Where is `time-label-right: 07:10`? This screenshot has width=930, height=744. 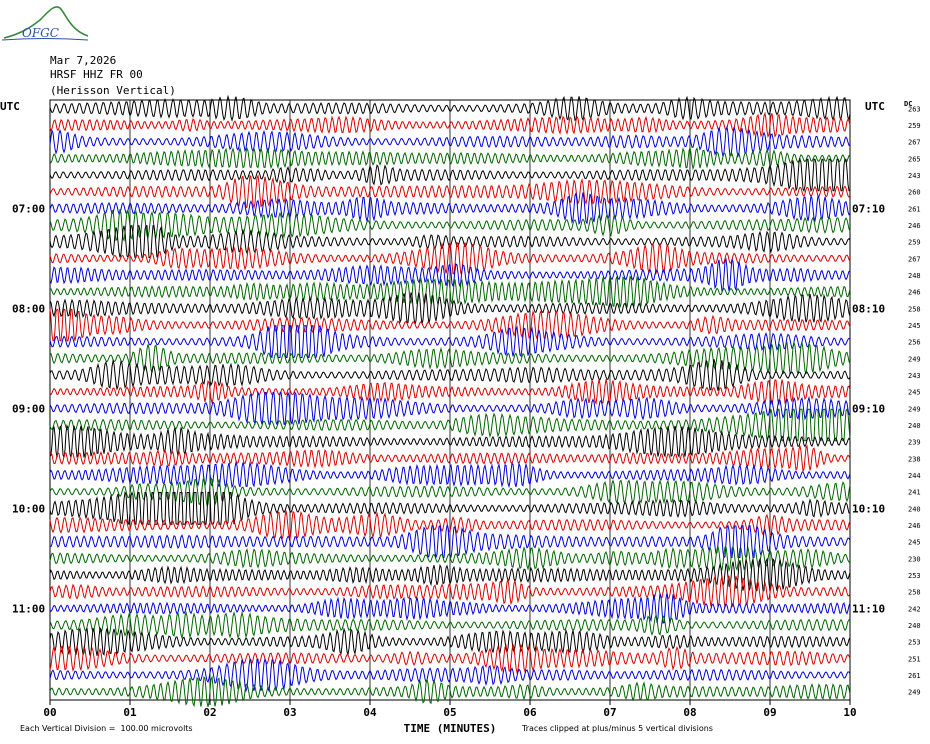 time-label-right: 07:10 is located at coordinates (868, 208).